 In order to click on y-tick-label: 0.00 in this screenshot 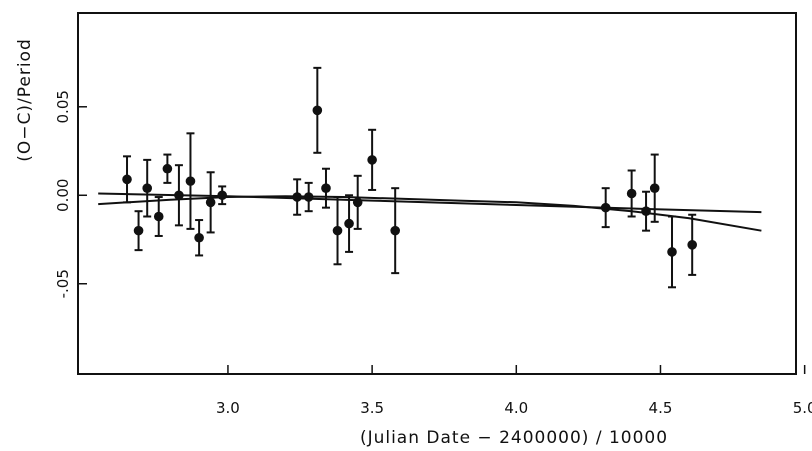, I will do `click(63, 195)`.